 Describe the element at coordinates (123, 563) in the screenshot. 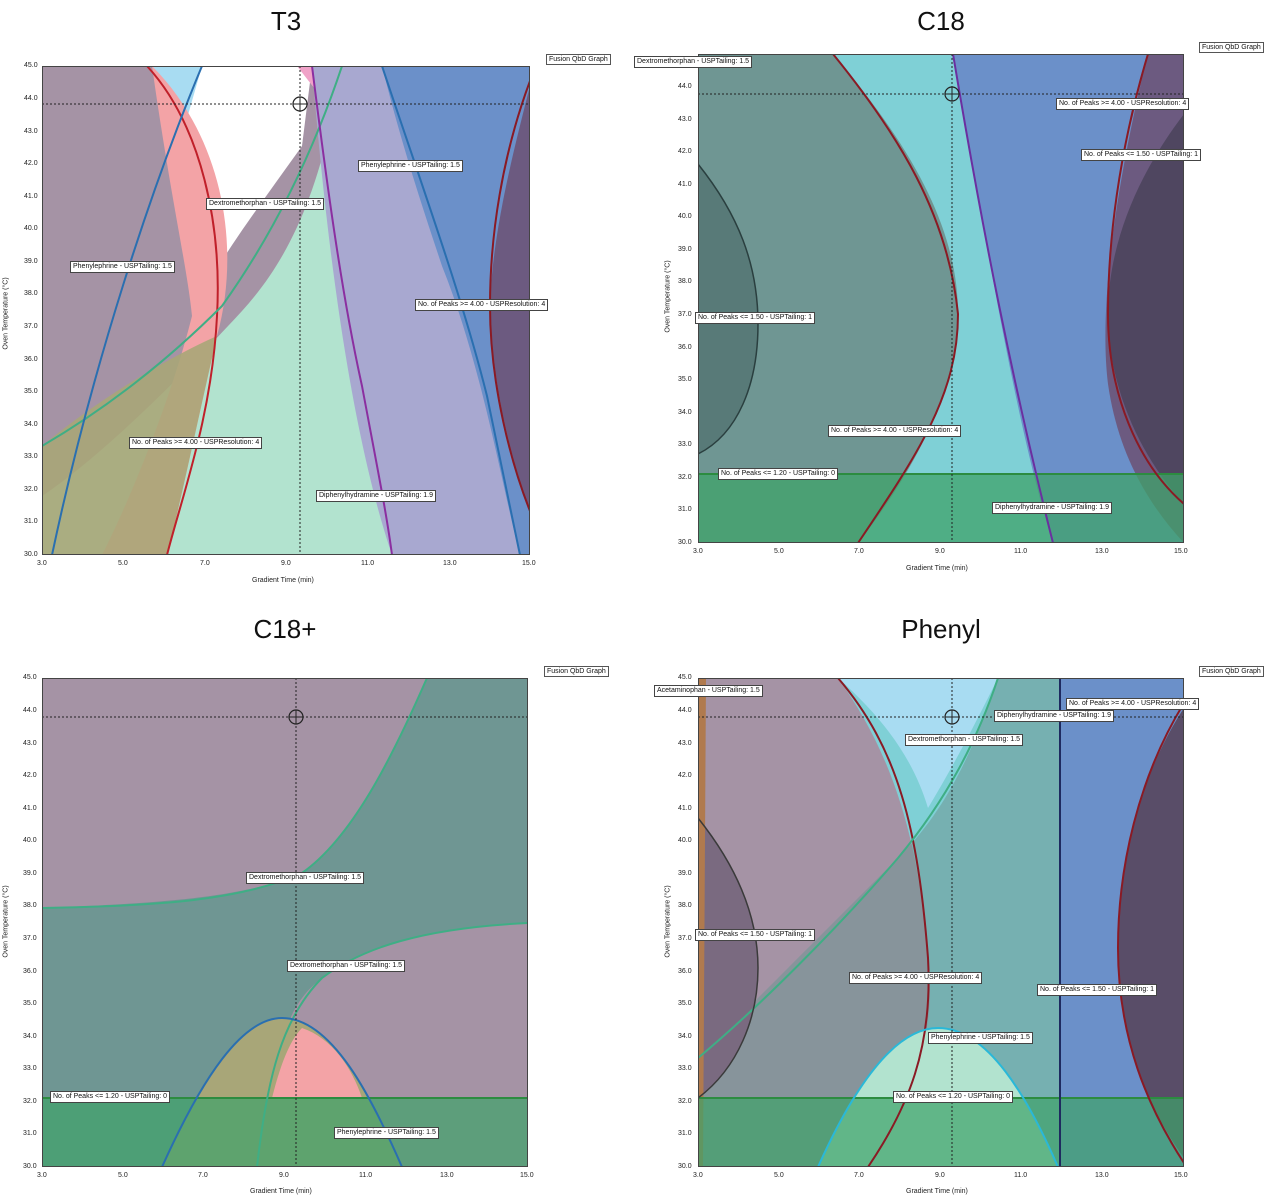

I see `x-tick: 5.0` at that location.